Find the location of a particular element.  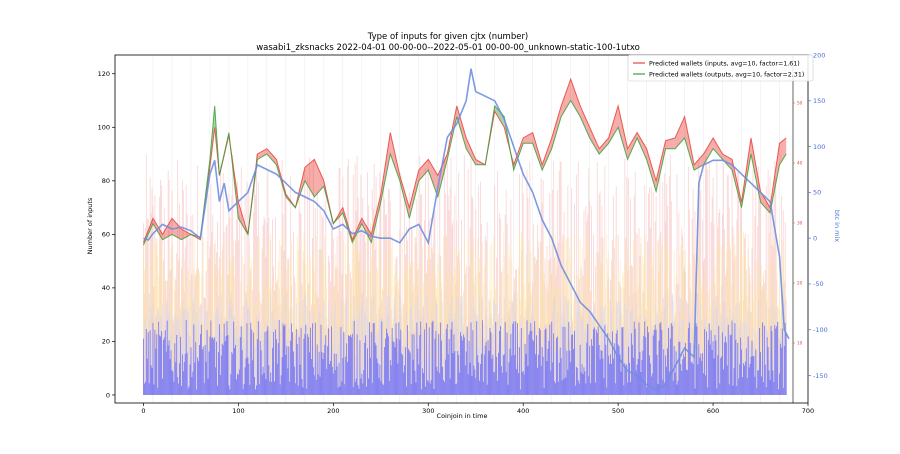

y3-tick-label: 20 is located at coordinates (800, 283).